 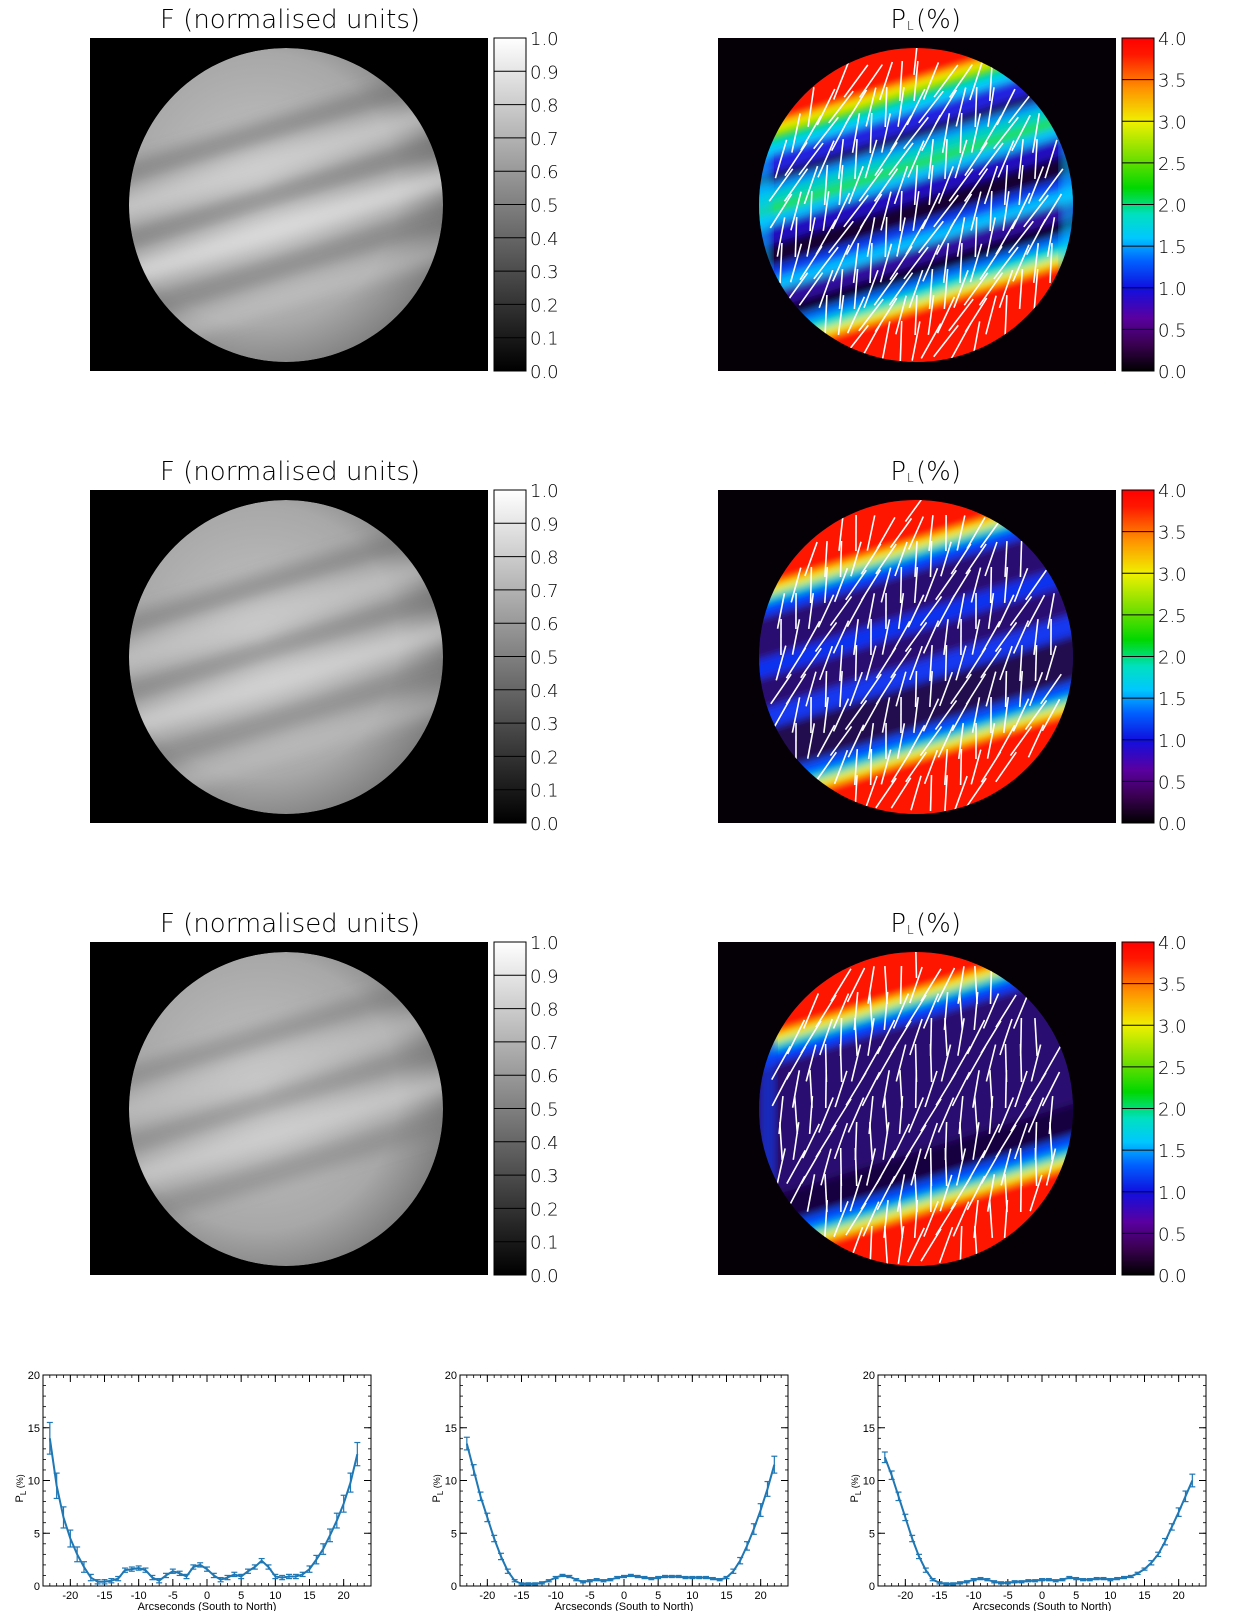 What do you see at coordinates (37, 1587) in the screenshot?
I see `y-tick-label: 0` at bounding box center [37, 1587].